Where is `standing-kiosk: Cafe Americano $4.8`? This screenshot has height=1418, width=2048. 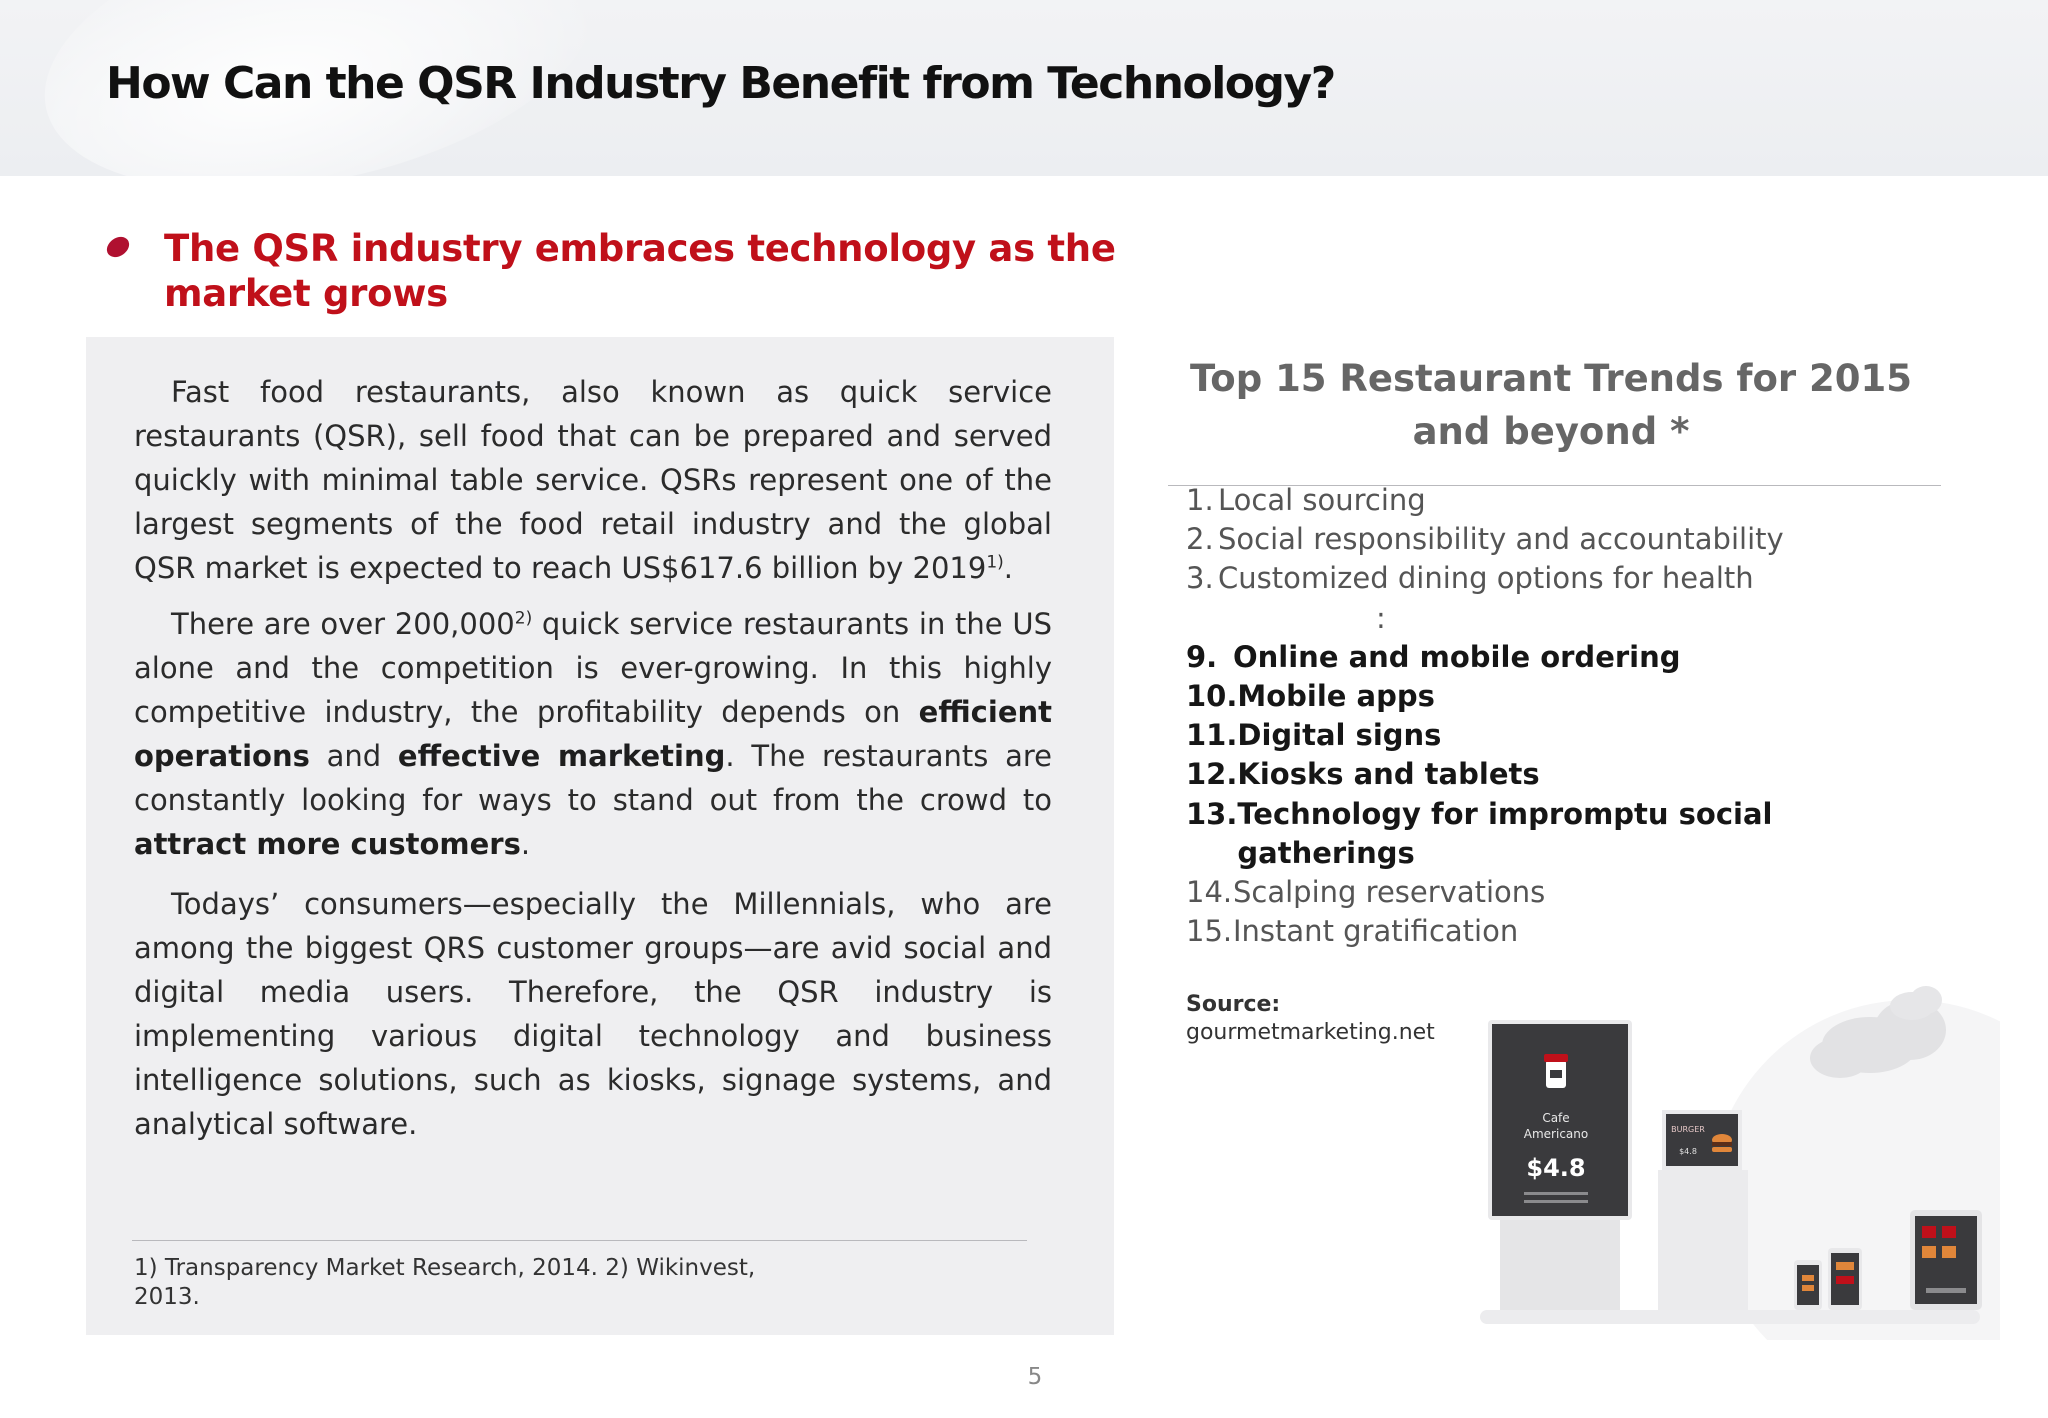 standing-kiosk: Cafe Americano $4.8 is located at coordinates (1560, 1165).